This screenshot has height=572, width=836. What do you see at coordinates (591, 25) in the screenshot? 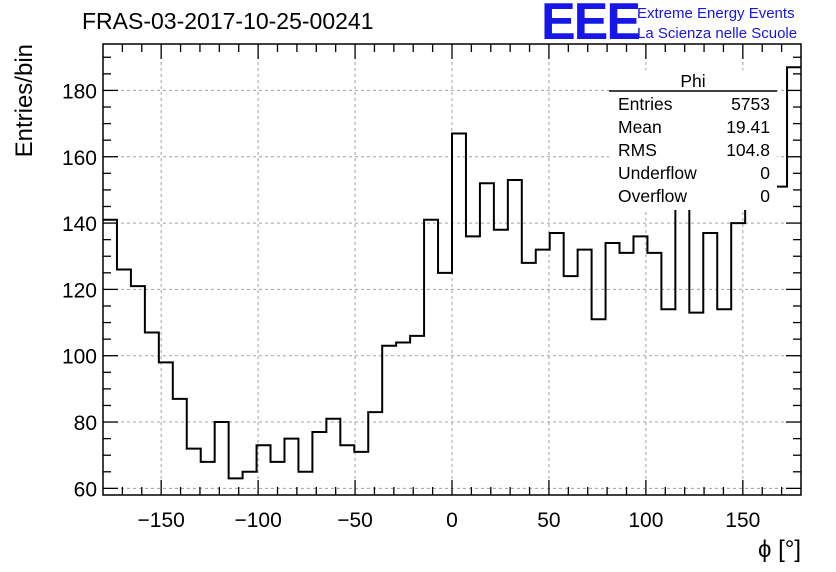
I see `eee-logo: EEE` at bounding box center [591, 25].